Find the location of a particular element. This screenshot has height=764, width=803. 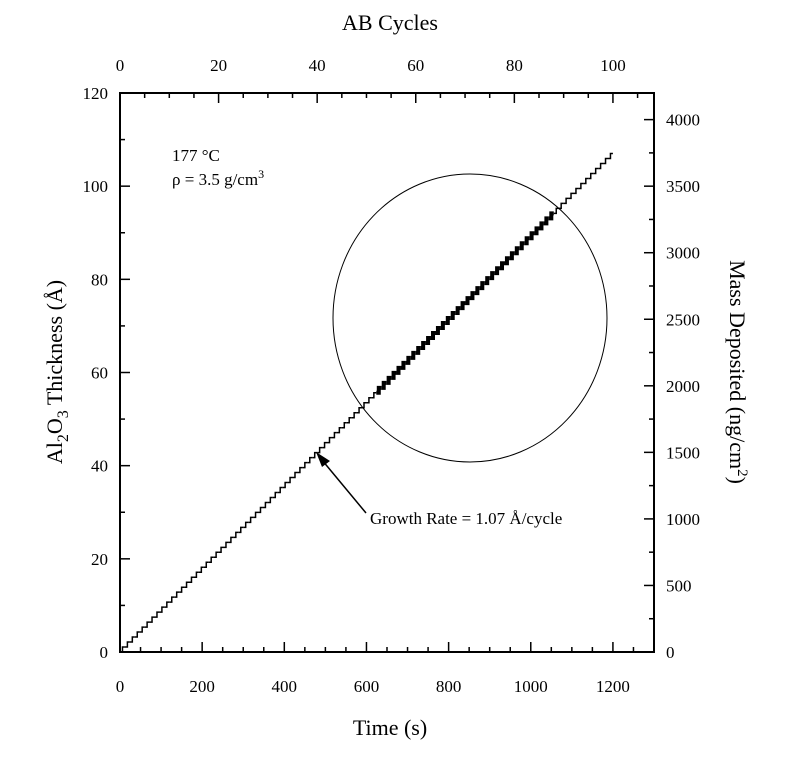

y-right-tick-label: 4000 is located at coordinates (683, 120).